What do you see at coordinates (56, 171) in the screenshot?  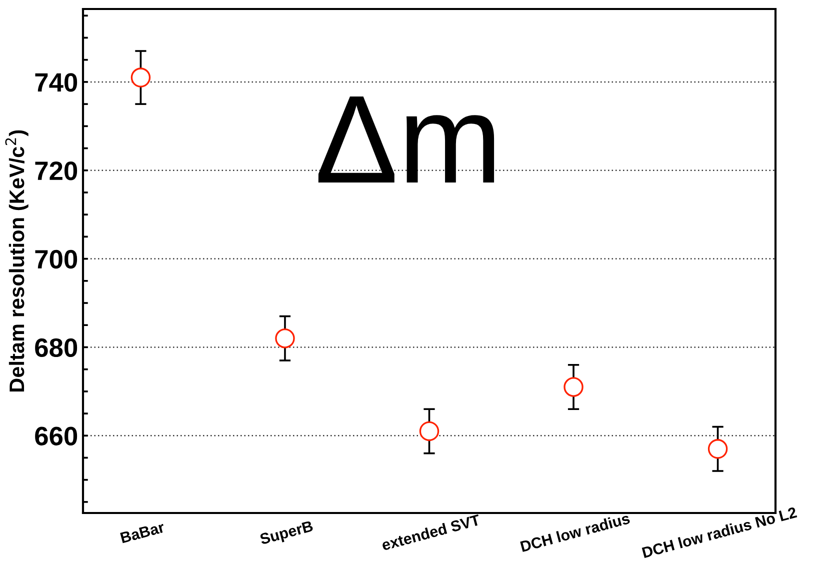 I see `y-tick-label: 720` at bounding box center [56, 171].